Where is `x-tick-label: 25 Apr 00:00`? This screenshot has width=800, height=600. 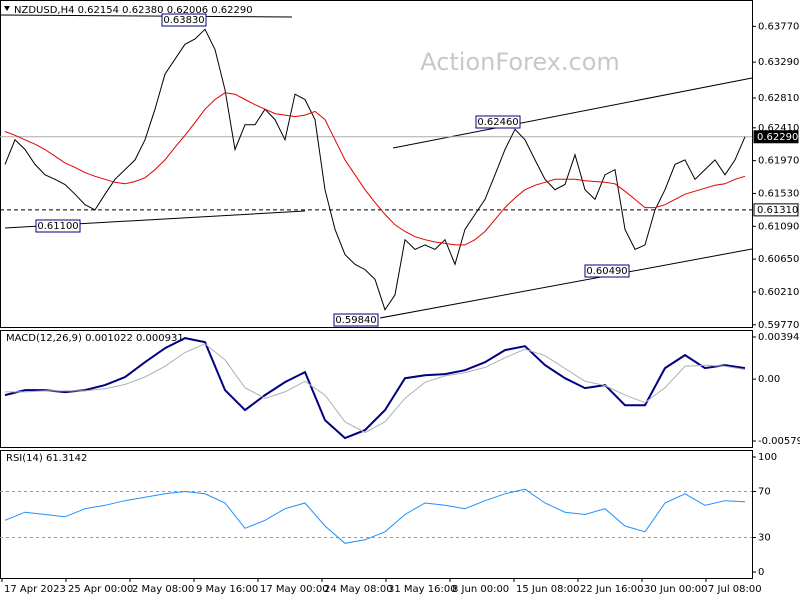 x-tick-label: 25 Apr 00:00 is located at coordinates (100, 589).